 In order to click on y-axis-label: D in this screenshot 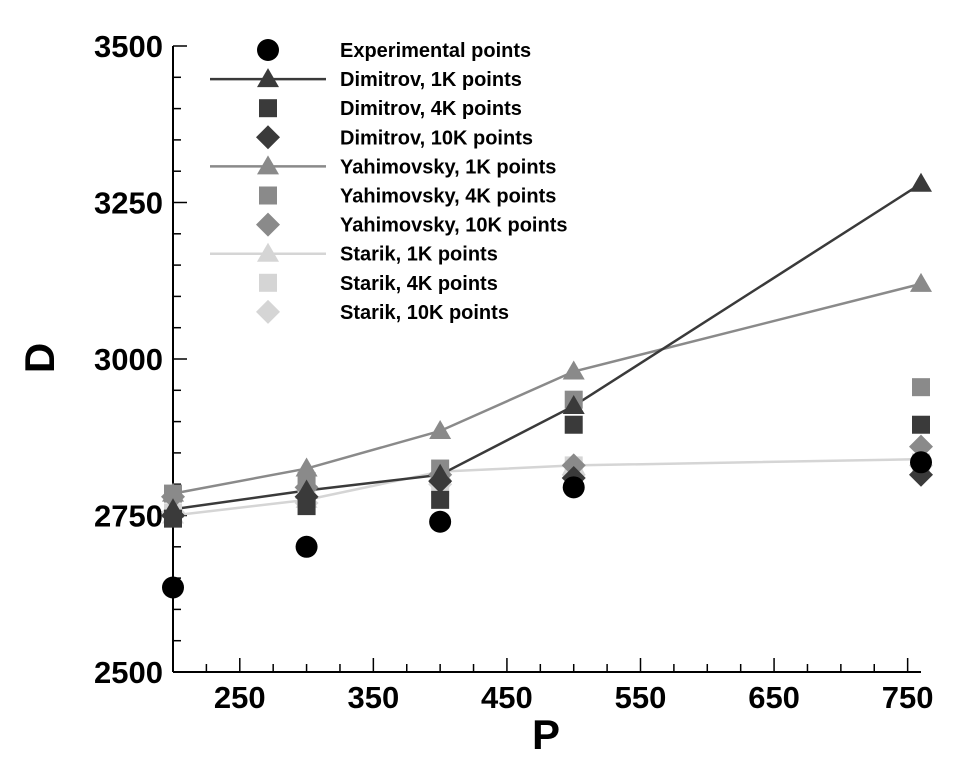, I will do `click(39, 358)`.